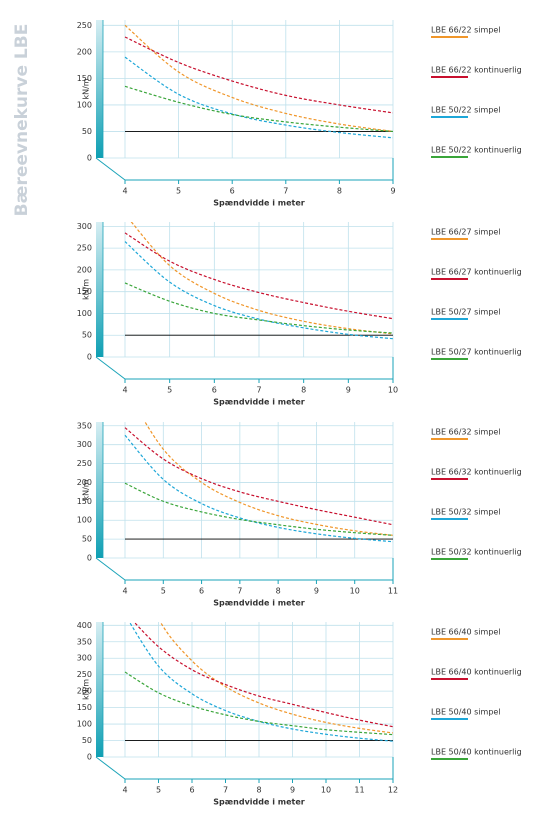 This screenshot has width=537, height=829. I want to click on legend-label: LBE 66/27 simpel, so click(466, 232).